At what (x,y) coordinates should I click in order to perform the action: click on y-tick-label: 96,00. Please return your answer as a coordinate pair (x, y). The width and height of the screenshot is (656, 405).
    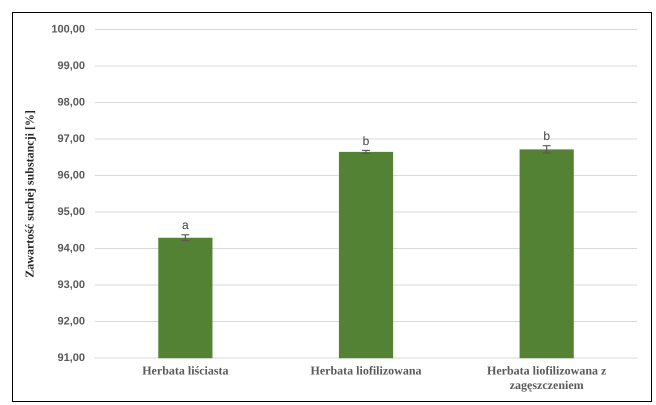
    Looking at the image, I should click on (72, 176).